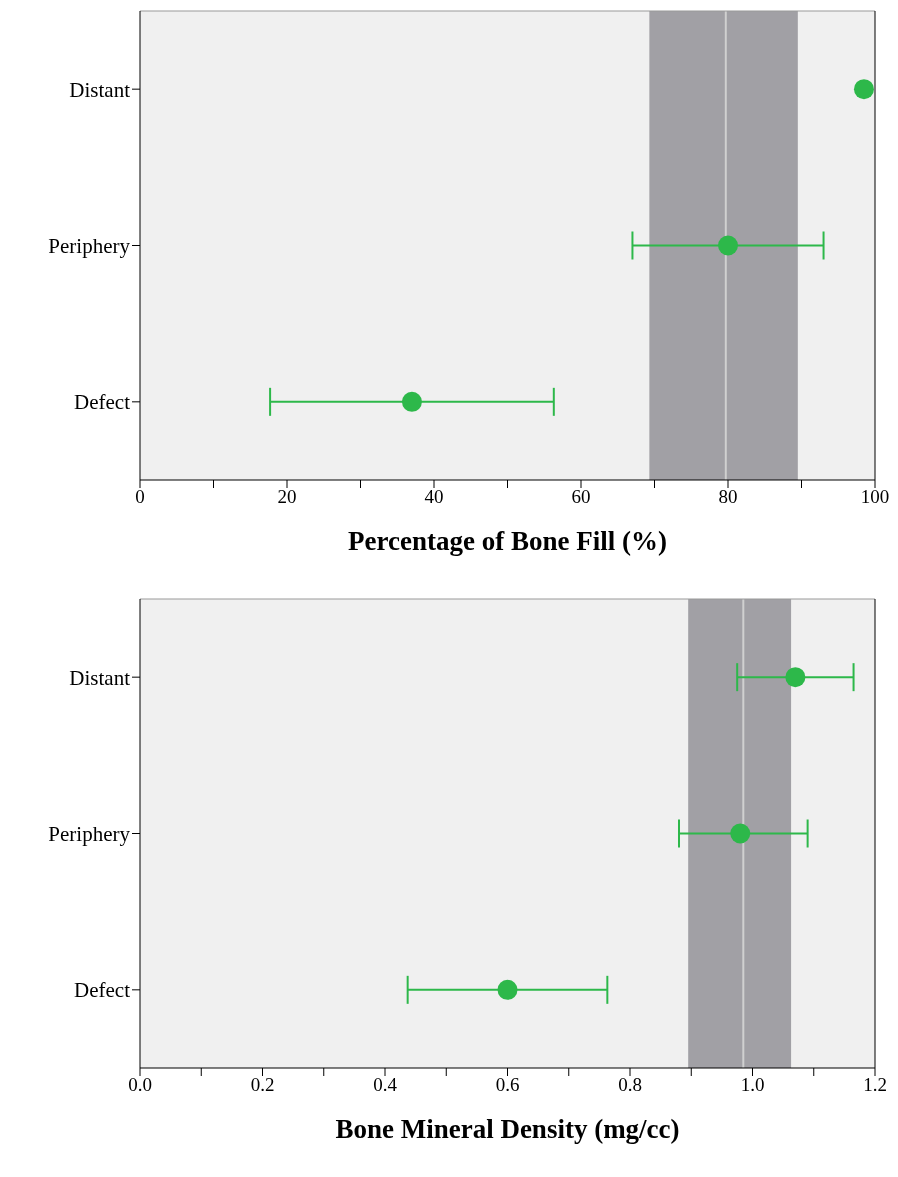 The height and width of the screenshot is (1177, 898). What do you see at coordinates (385, 1085) in the screenshot?
I see `x-tick-label: 0.4` at bounding box center [385, 1085].